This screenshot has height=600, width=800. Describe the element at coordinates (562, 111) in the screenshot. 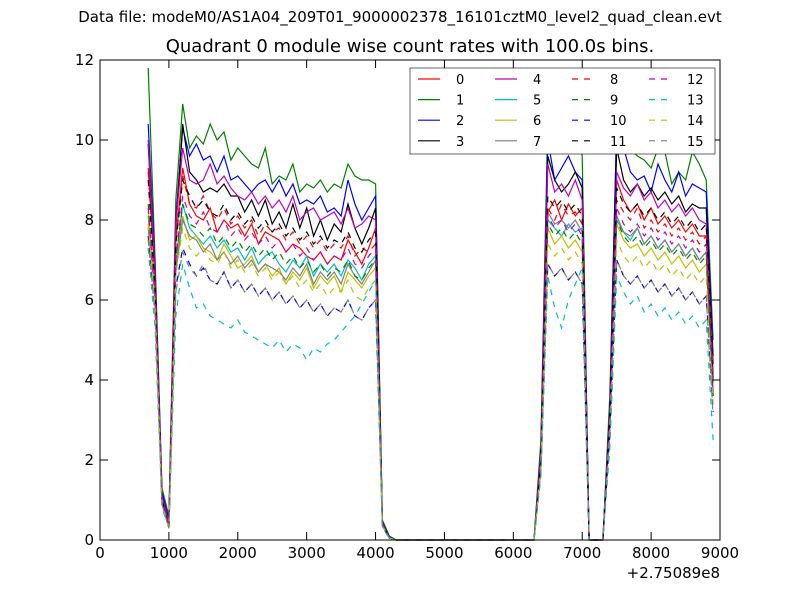

I see `legend-box` at that location.